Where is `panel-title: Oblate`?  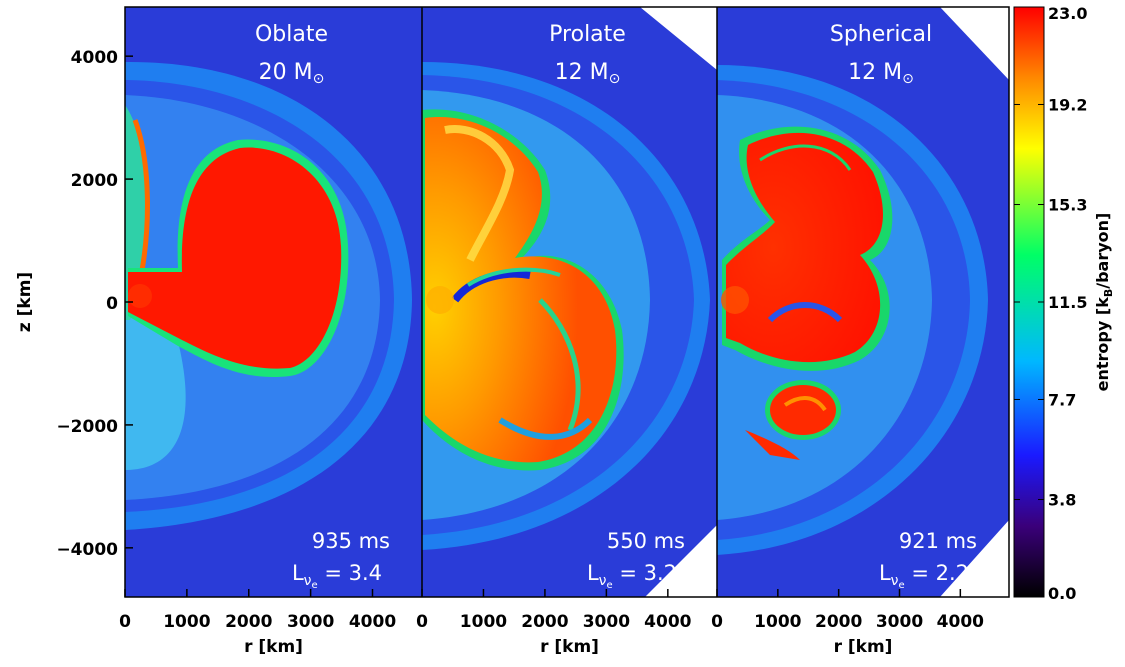
panel-title: Oblate is located at coordinates (291, 34).